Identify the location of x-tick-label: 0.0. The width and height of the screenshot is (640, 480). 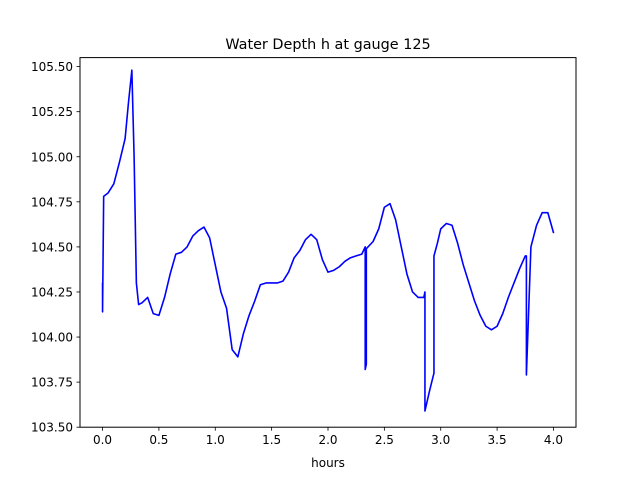
(102, 440).